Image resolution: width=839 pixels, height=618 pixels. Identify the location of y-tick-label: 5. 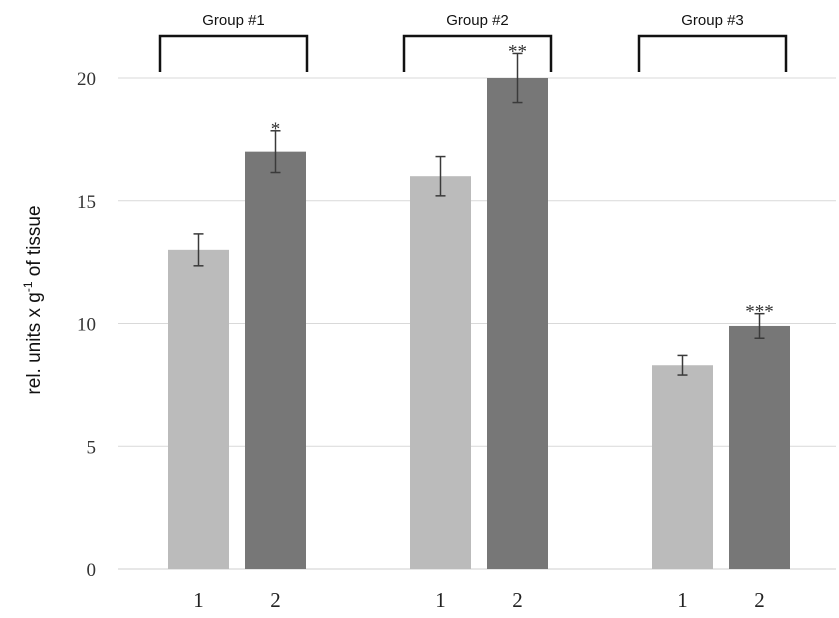
(92, 447).